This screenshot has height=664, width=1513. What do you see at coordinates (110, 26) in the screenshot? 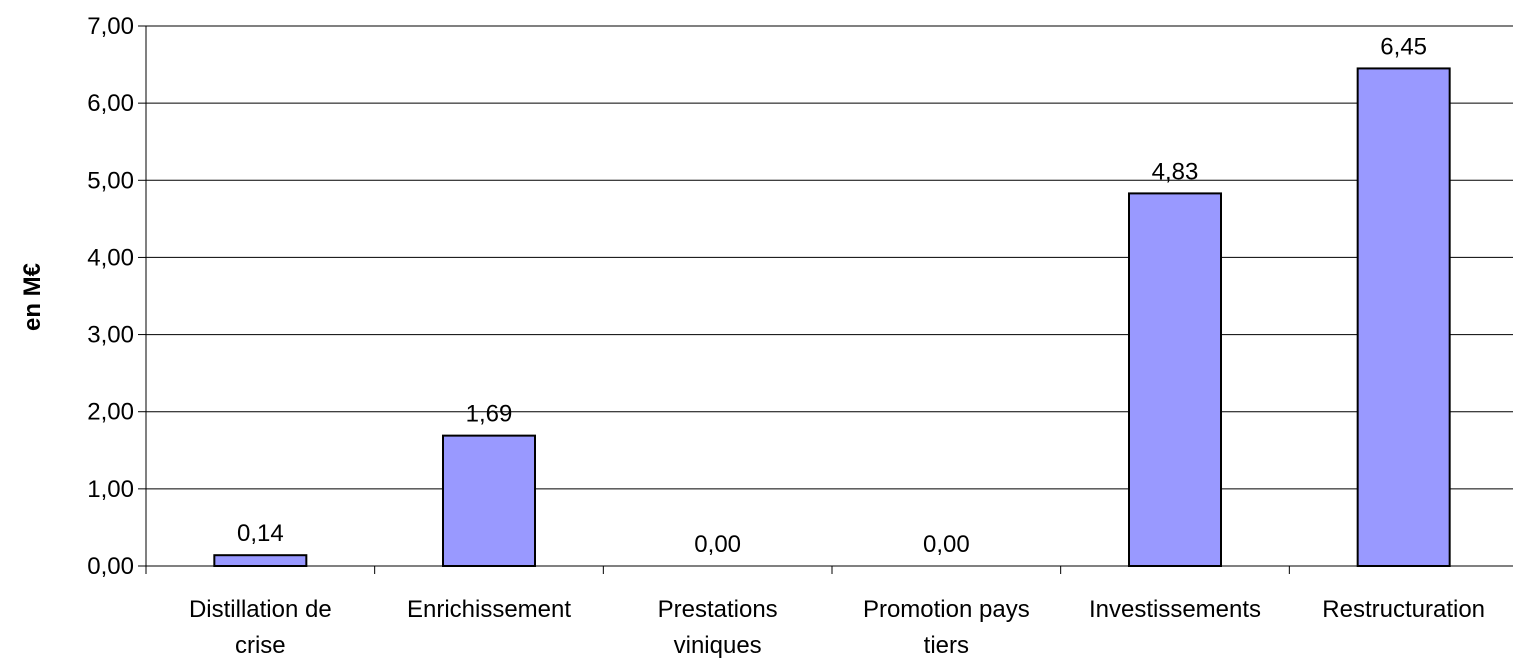
I see `y-tick-label: 7,00` at bounding box center [110, 26].